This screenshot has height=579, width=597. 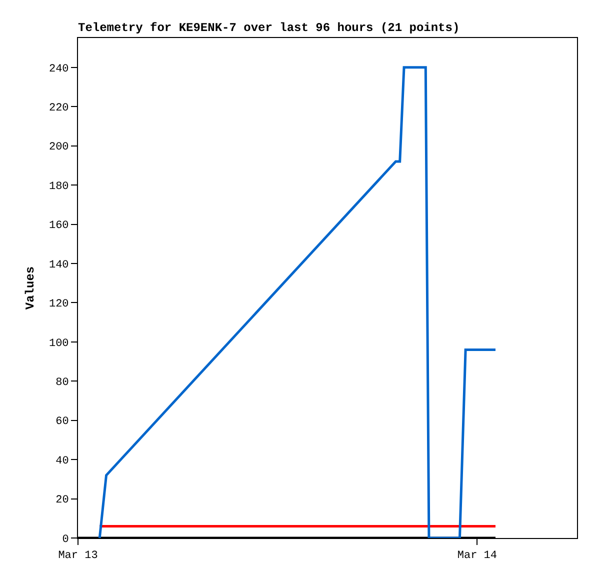 I want to click on y-tick-label: 200, so click(x=58, y=148).